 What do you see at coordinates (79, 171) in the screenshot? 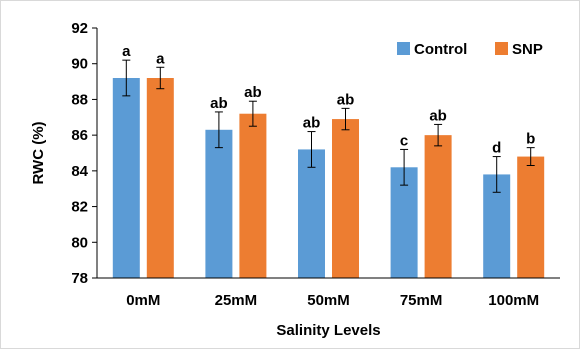
I see `y-tick-label: 84` at bounding box center [79, 171].